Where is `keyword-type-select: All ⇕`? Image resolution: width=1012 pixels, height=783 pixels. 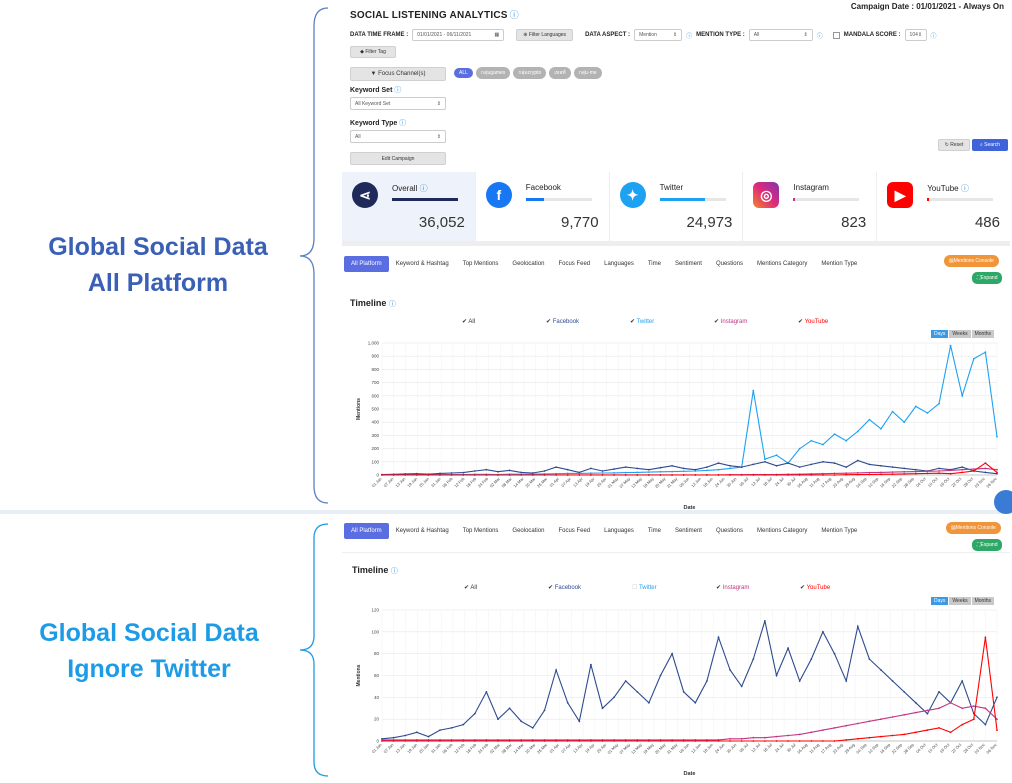
keyword-type-select: All ⇕ is located at coordinates (398, 136).